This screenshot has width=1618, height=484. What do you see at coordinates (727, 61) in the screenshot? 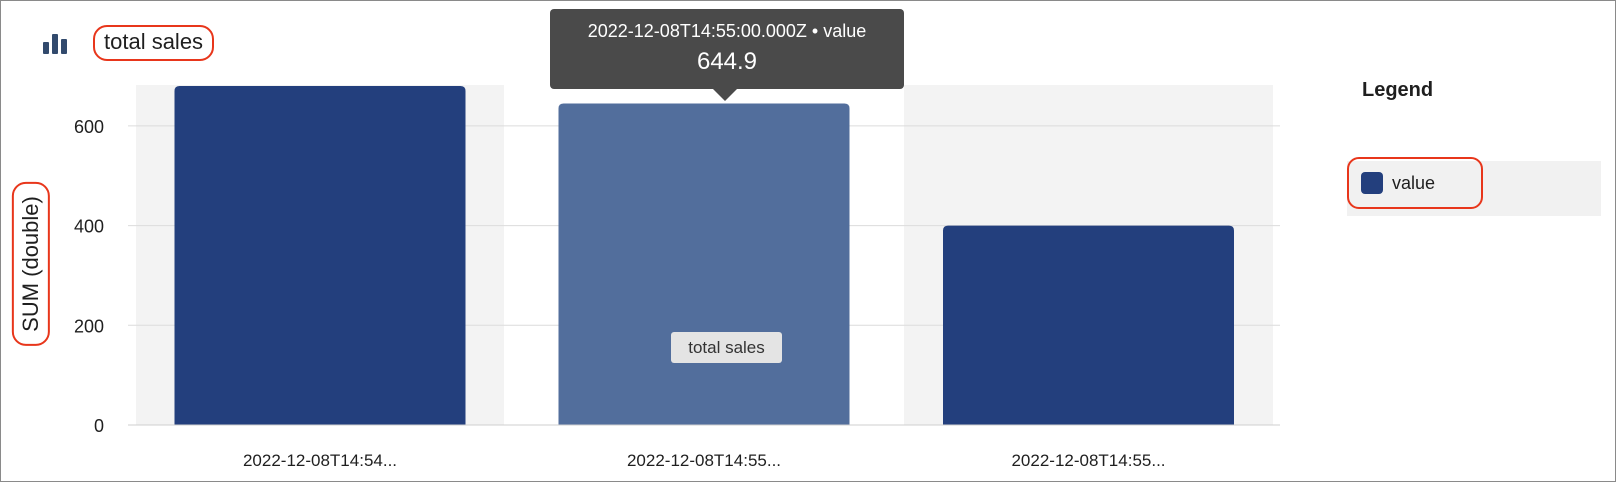
I see `tooltip-value: 644.9` at bounding box center [727, 61].